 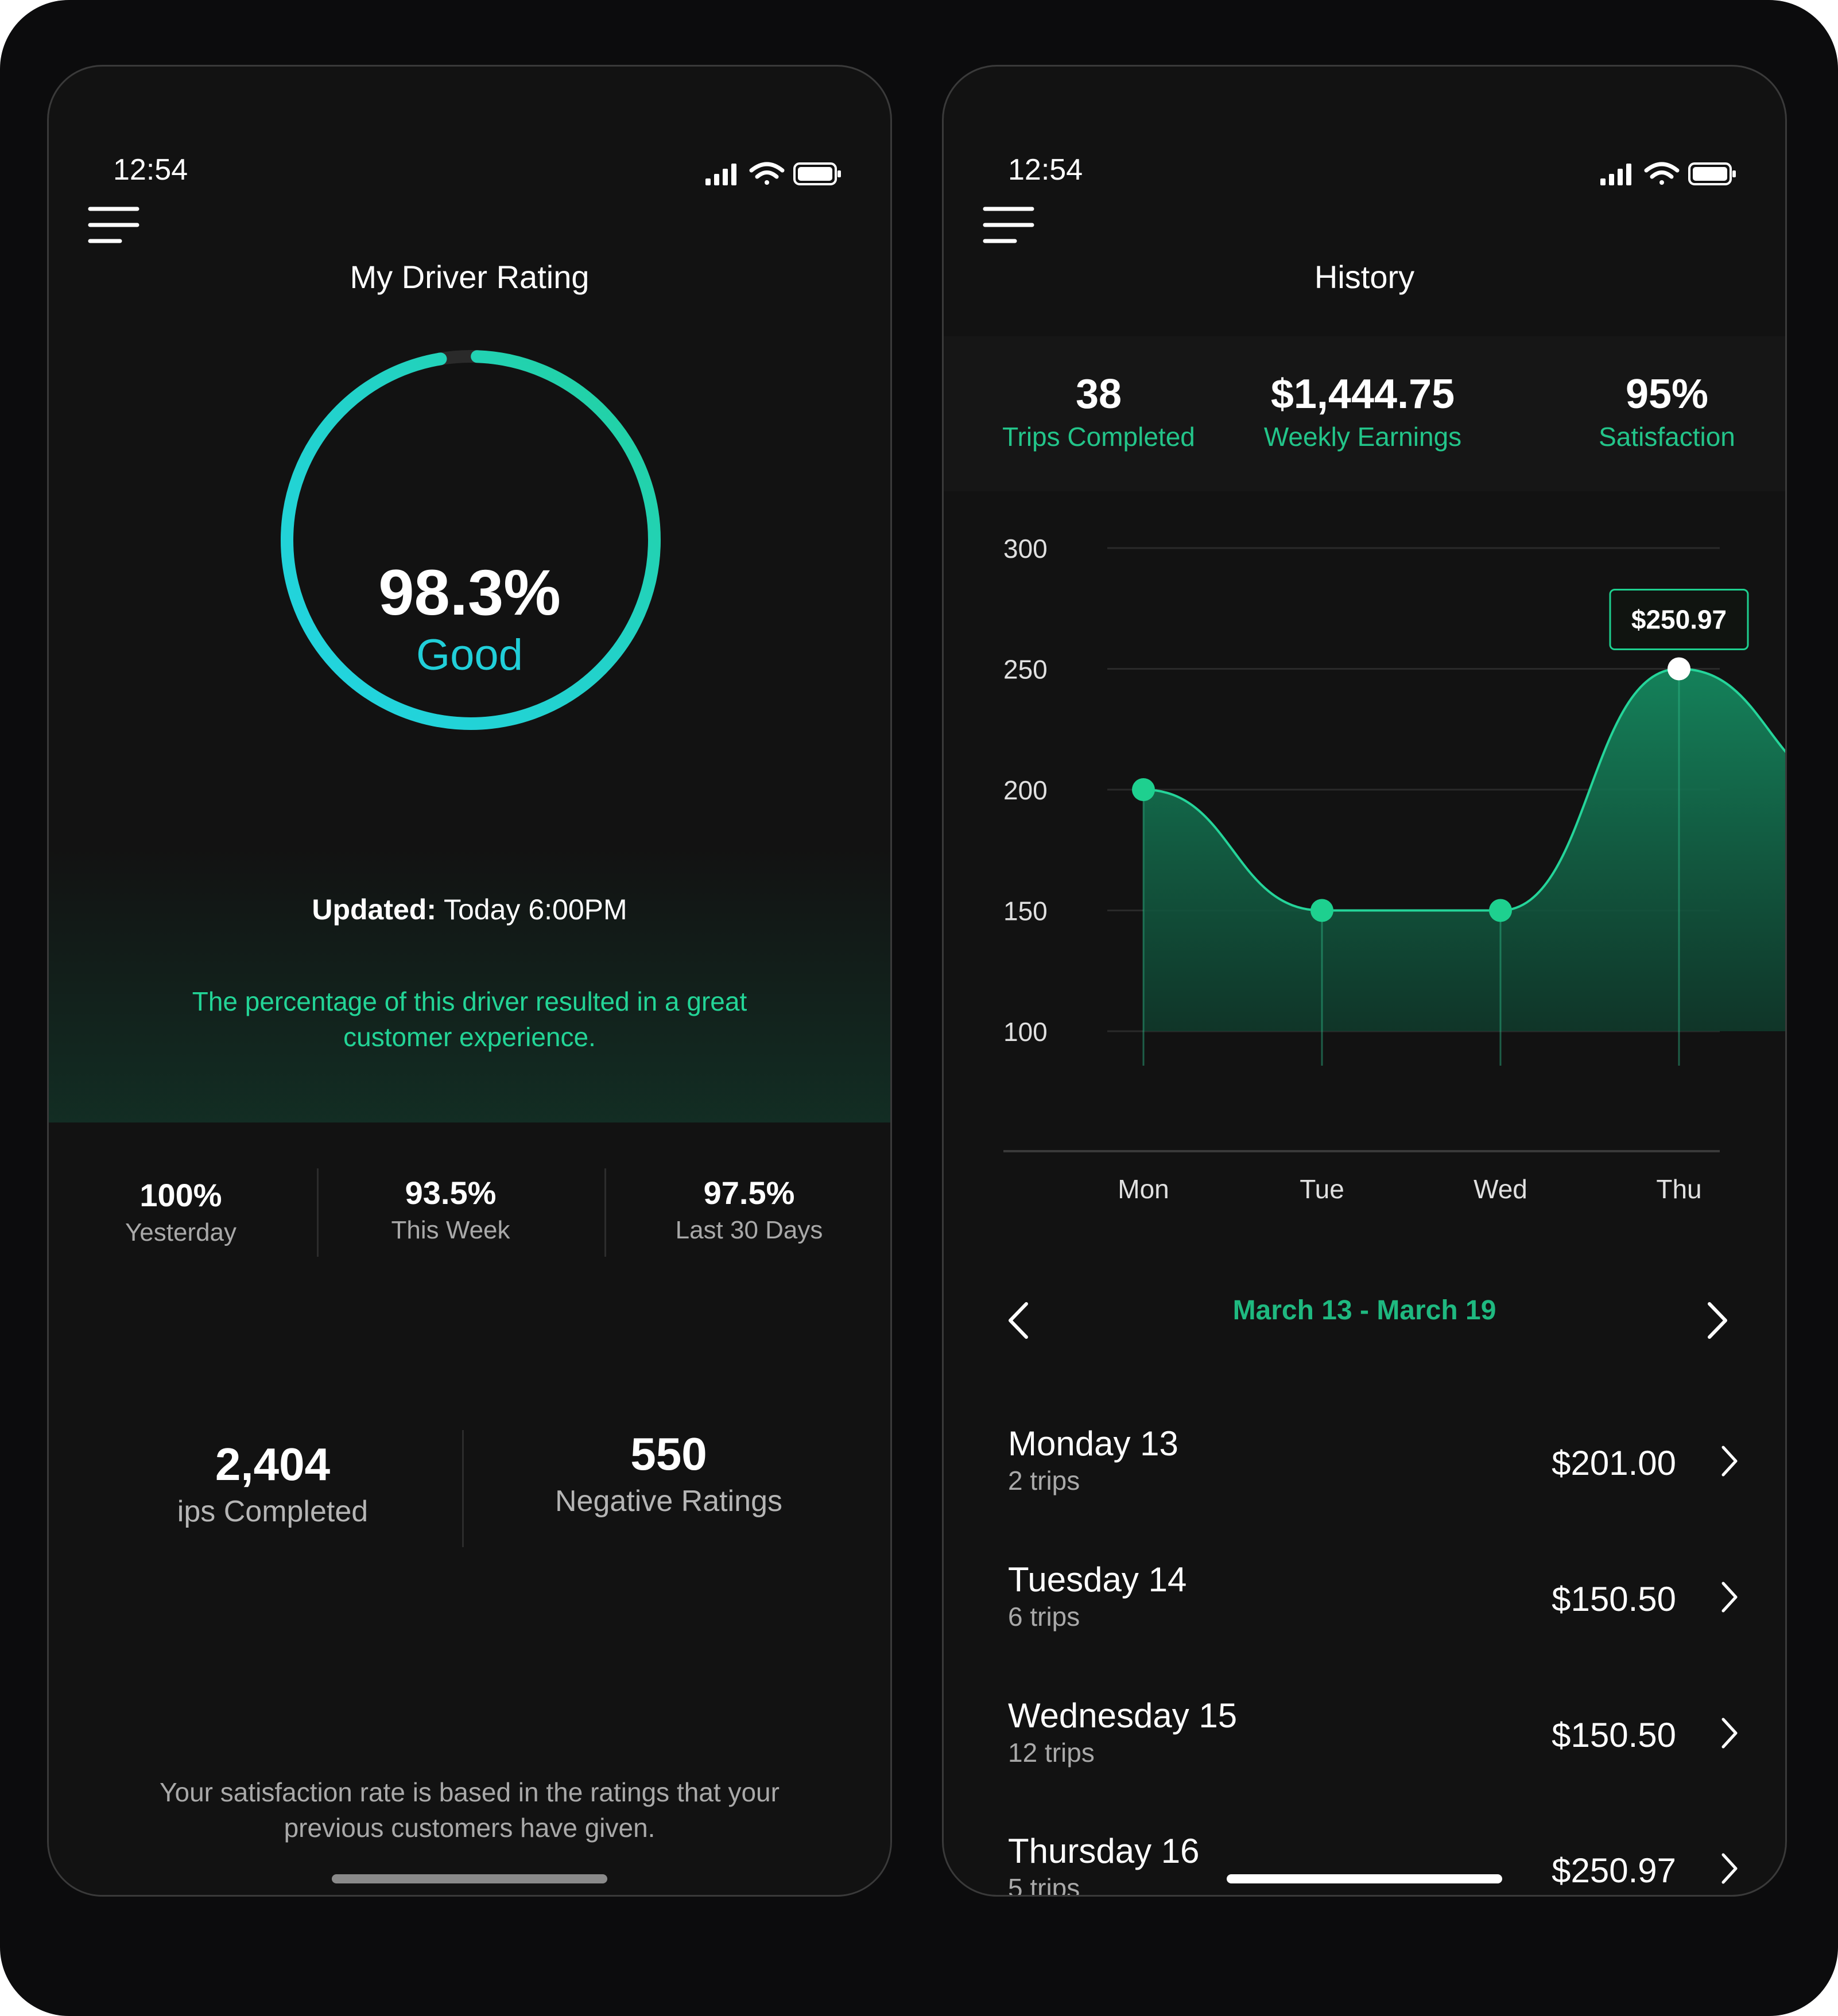 I want to click on total-negative-ratings: 550 Negative Ratings, so click(x=668, y=1473).